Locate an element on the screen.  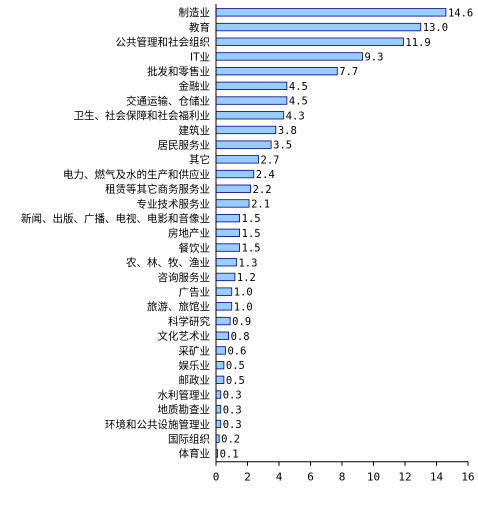
value-label: 1.2 is located at coordinates (246, 278).